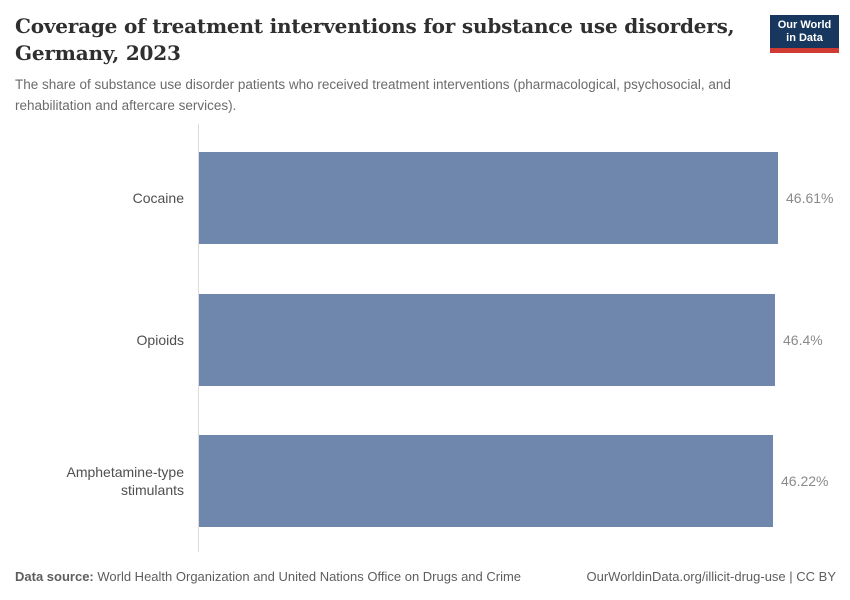  I want to click on category-label: Opioids, so click(160, 340).